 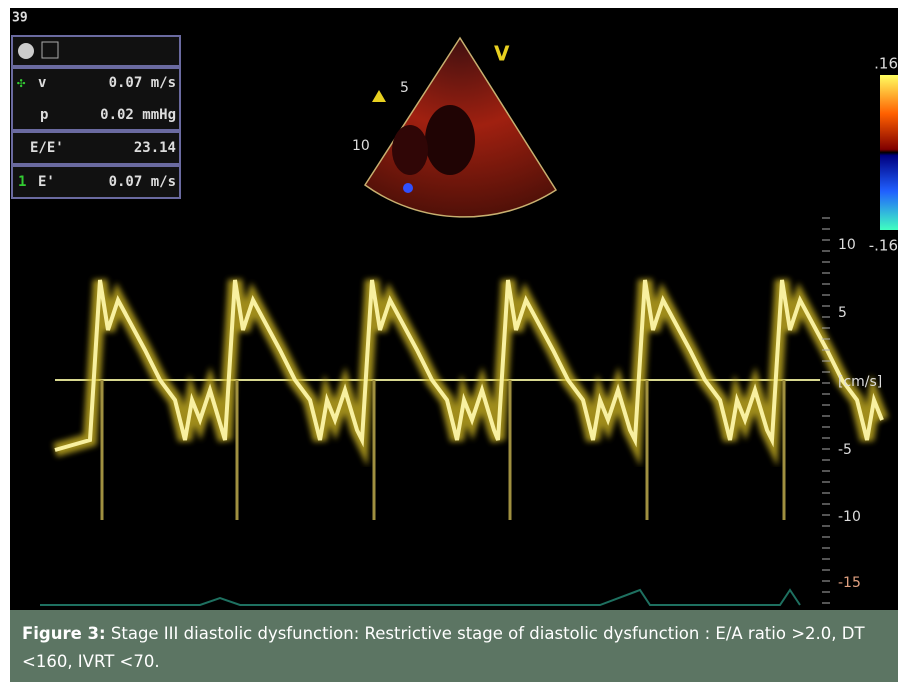 I want to click on index: 1, so click(x=22, y=182).